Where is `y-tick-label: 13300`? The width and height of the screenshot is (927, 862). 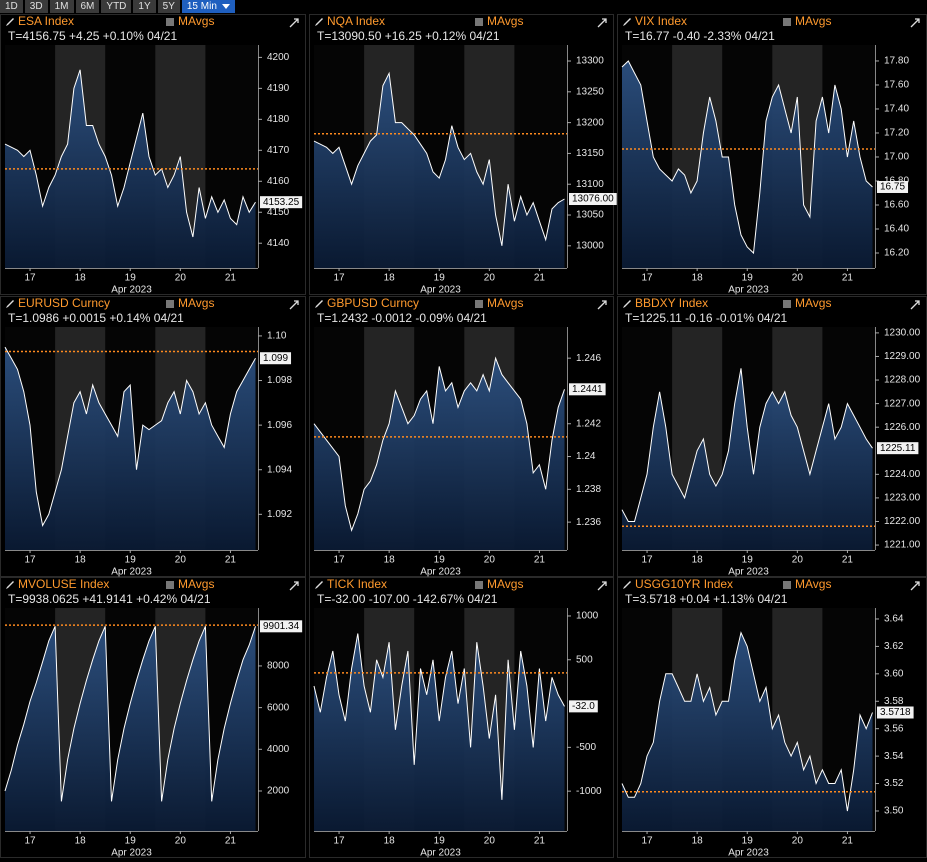 y-tick-label: 13300 is located at coordinates (590, 61).